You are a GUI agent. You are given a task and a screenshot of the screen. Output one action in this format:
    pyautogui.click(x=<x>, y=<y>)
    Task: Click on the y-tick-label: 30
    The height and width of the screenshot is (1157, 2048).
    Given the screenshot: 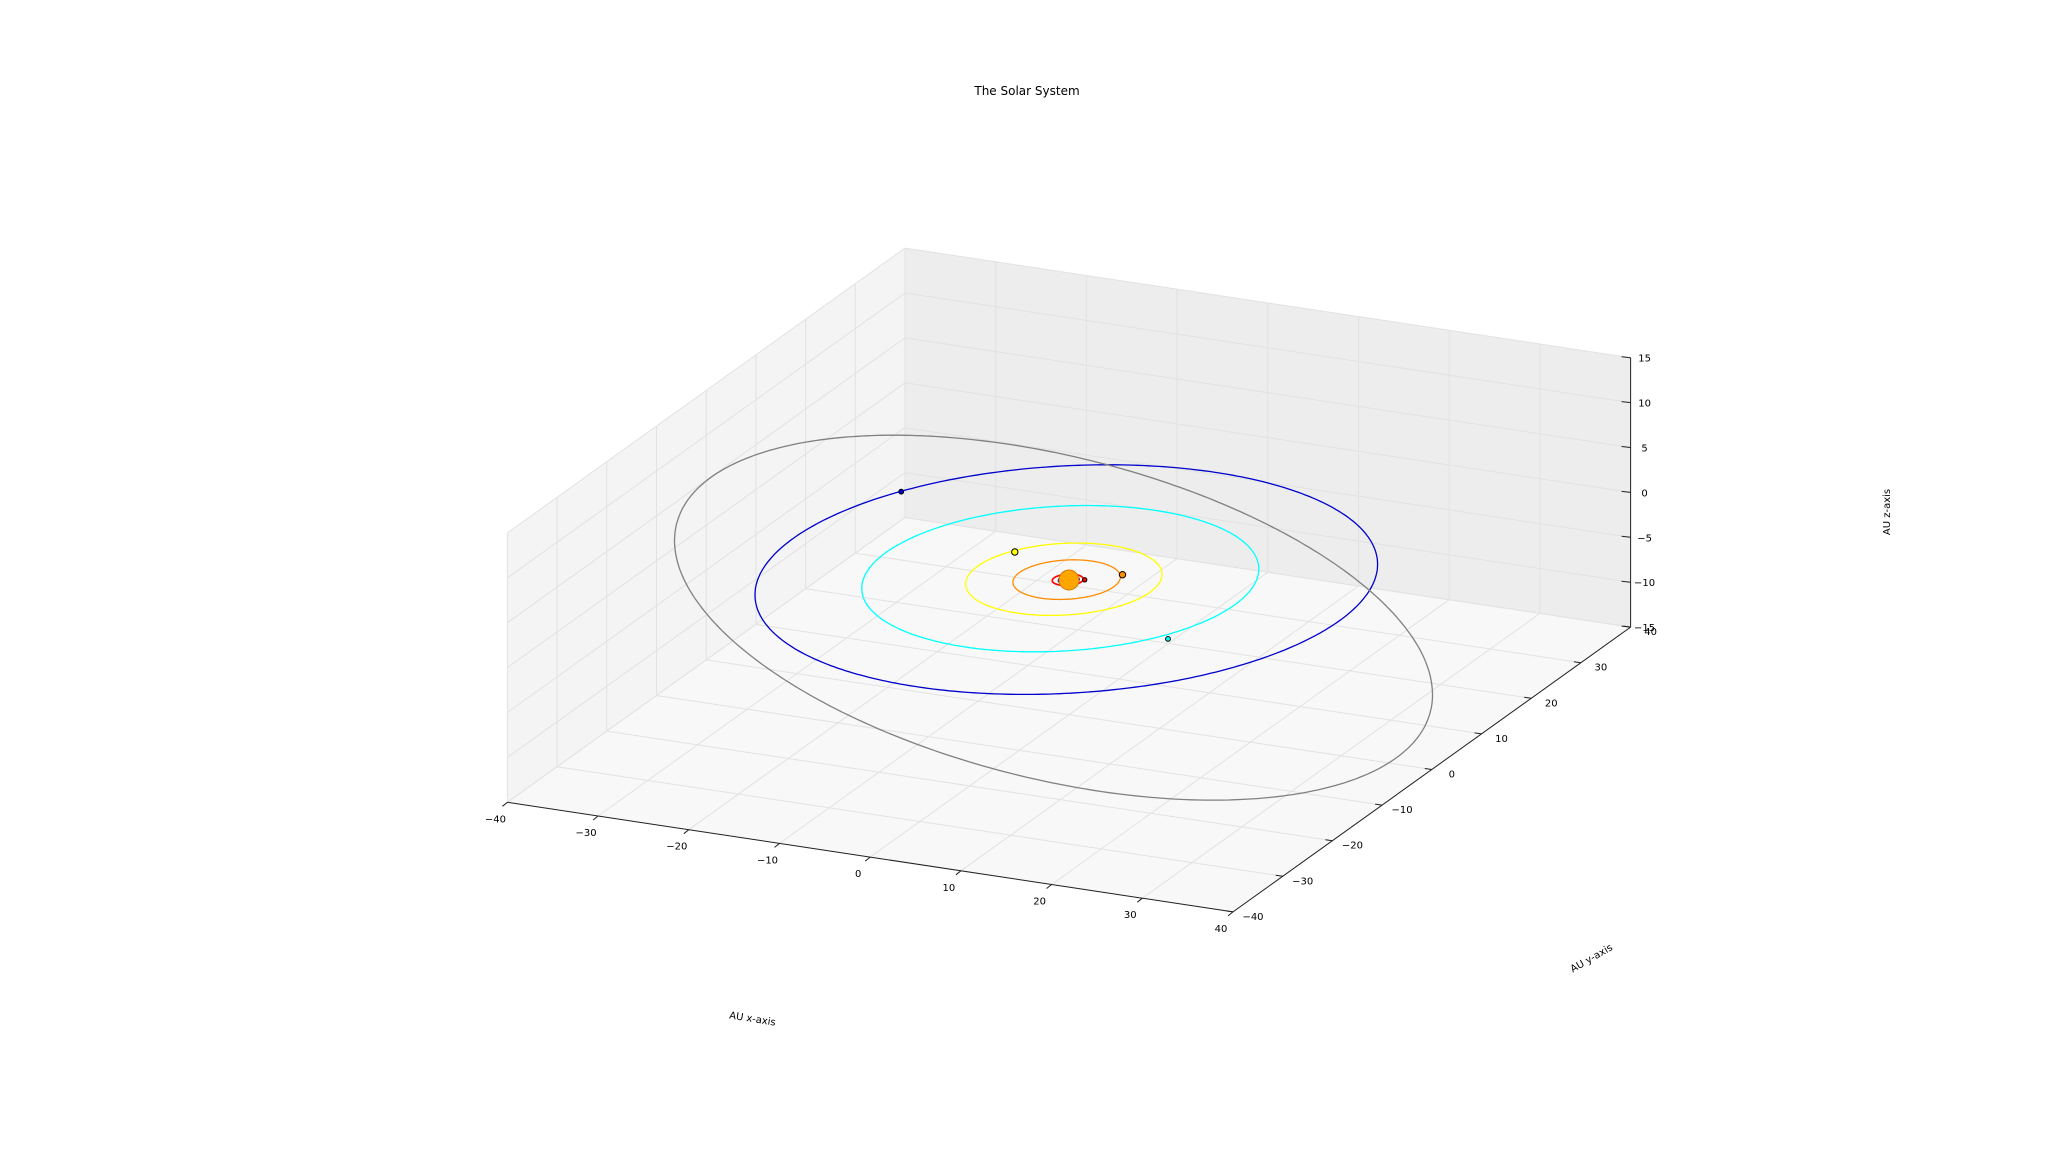 What is the action you would take?
    pyautogui.click(x=1601, y=668)
    